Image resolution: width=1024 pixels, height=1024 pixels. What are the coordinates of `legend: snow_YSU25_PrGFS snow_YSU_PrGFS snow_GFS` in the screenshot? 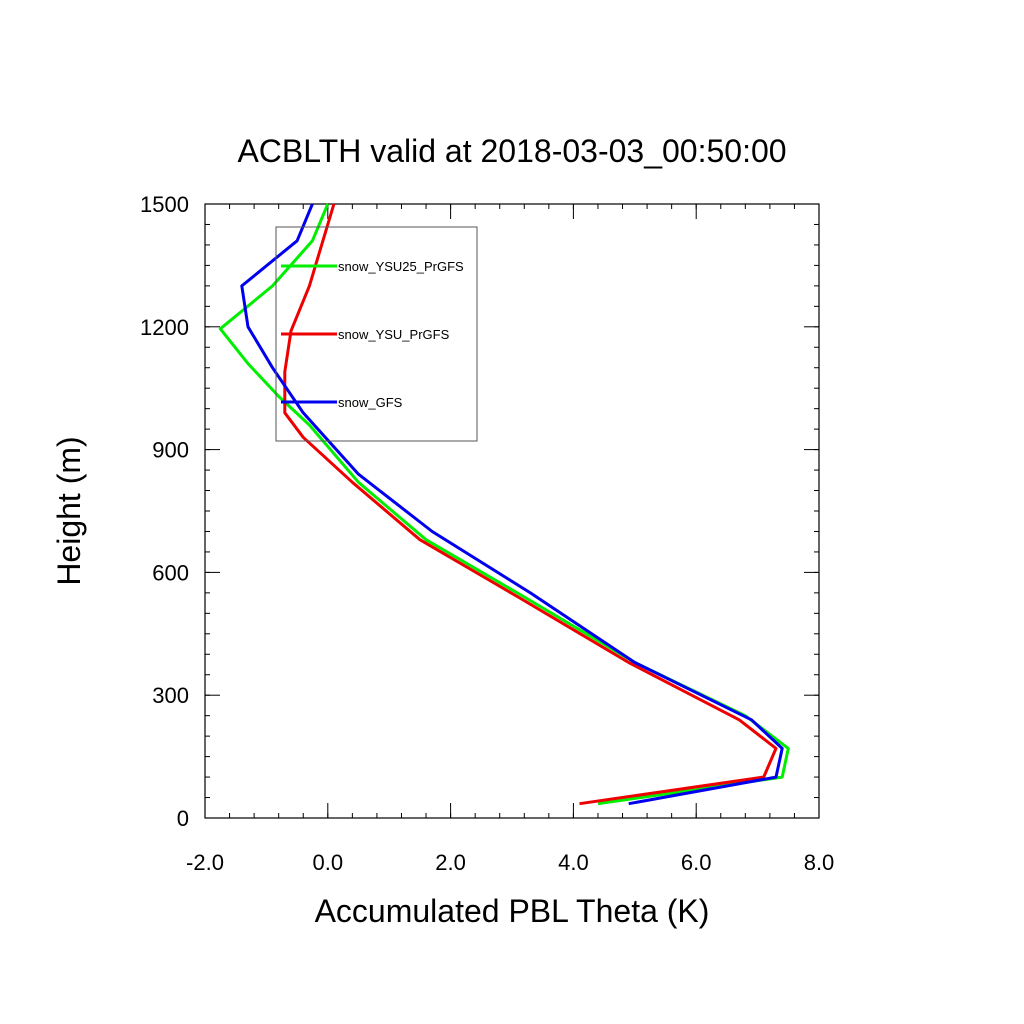 It's located at (376, 334).